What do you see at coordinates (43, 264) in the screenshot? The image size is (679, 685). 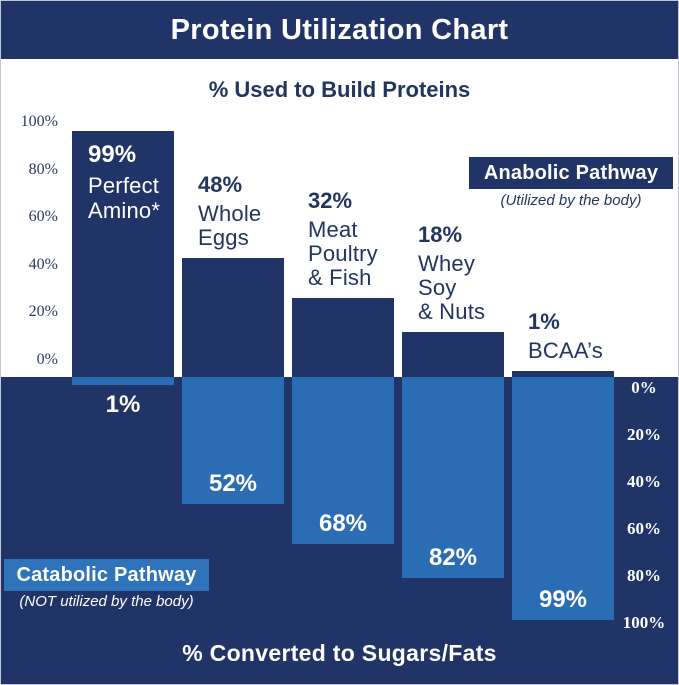 I see `axis-tick-left: 40%` at bounding box center [43, 264].